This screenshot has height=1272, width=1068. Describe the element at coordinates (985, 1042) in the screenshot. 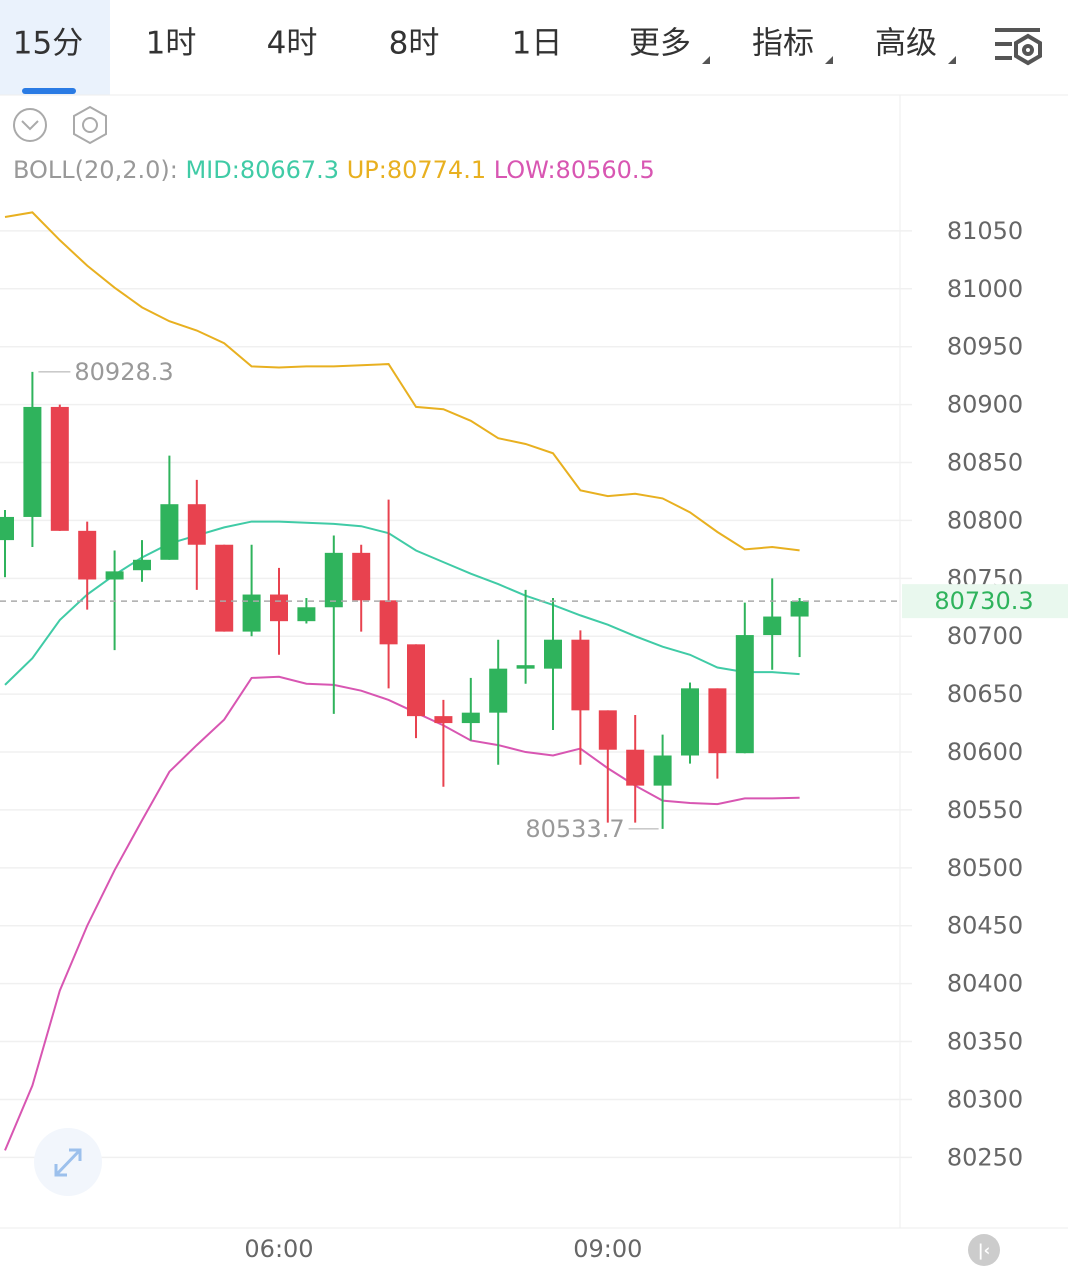

I see `y-tick-label: 80350` at that location.